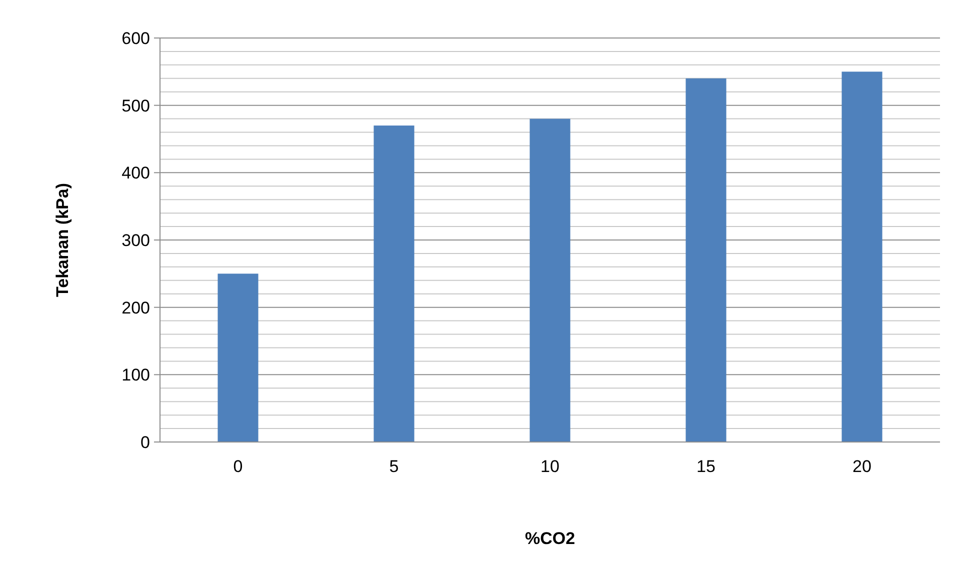  What do you see at coordinates (136, 308) in the screenshot?
I see `y-tick-label: 200` at bounding box center [136, 308].